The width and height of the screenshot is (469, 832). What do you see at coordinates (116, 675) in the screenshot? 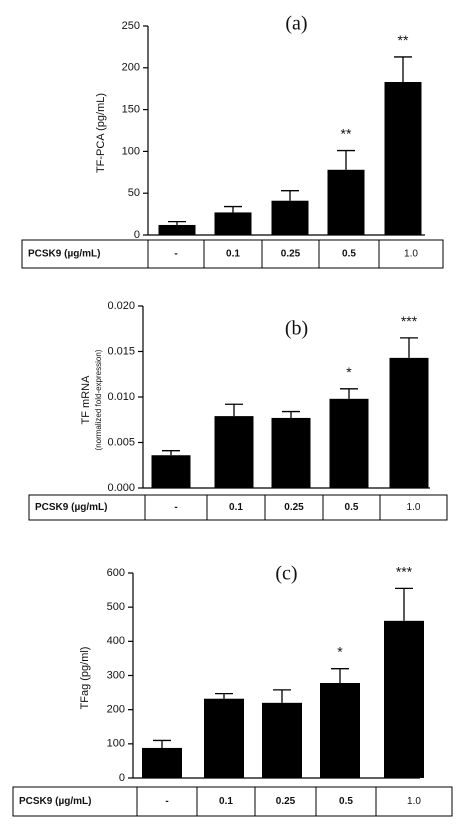
I see `y-tick-label: 300` at bounding box center [116, 675].